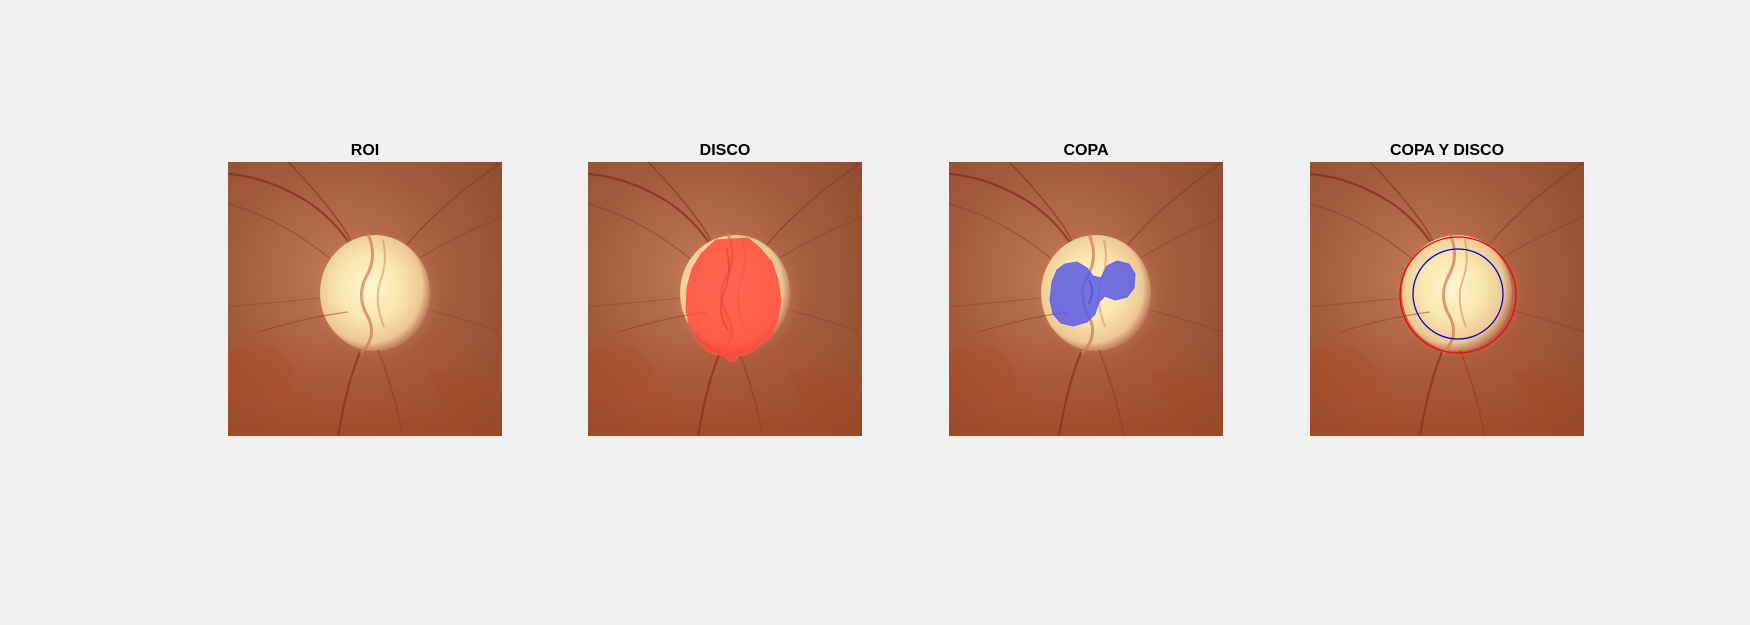 The width and height of the screenshot is (1750, 625). I want to click on panel-disco: DISCO, so click(725, 289).